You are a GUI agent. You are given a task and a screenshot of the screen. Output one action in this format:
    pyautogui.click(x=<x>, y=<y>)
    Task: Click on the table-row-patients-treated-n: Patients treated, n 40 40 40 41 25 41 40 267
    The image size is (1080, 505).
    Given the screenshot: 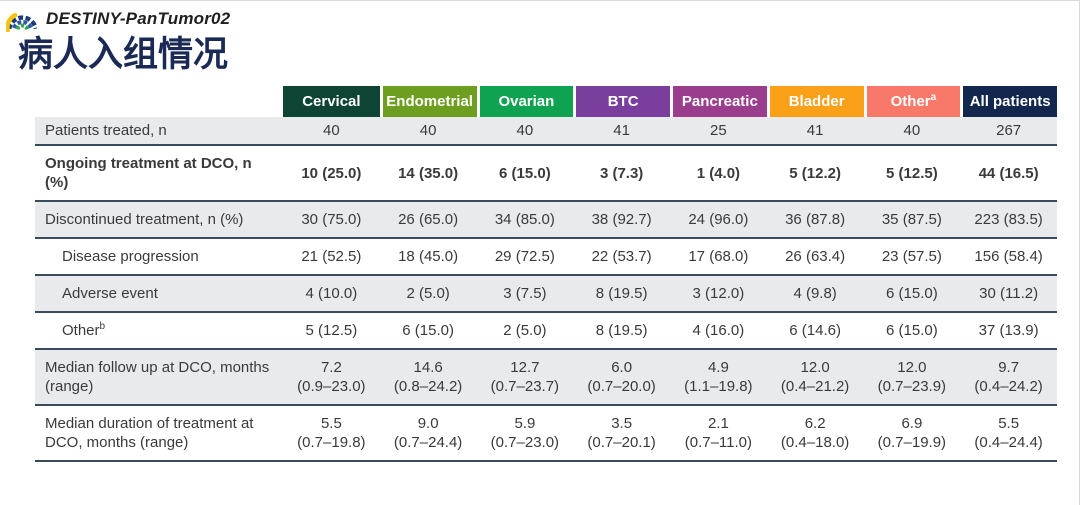 What is the action you would take?
    pyautogui.click(x=546, y=131)
    